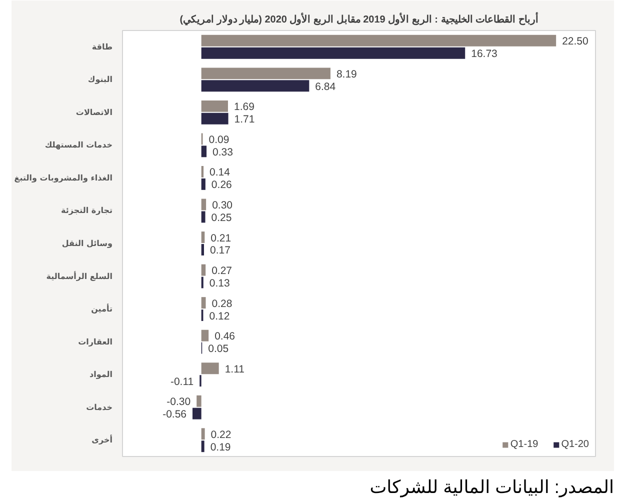 The height and width of the screenshot is (500, 623). I want to click on data-label: -0.56, so click(174, 414).